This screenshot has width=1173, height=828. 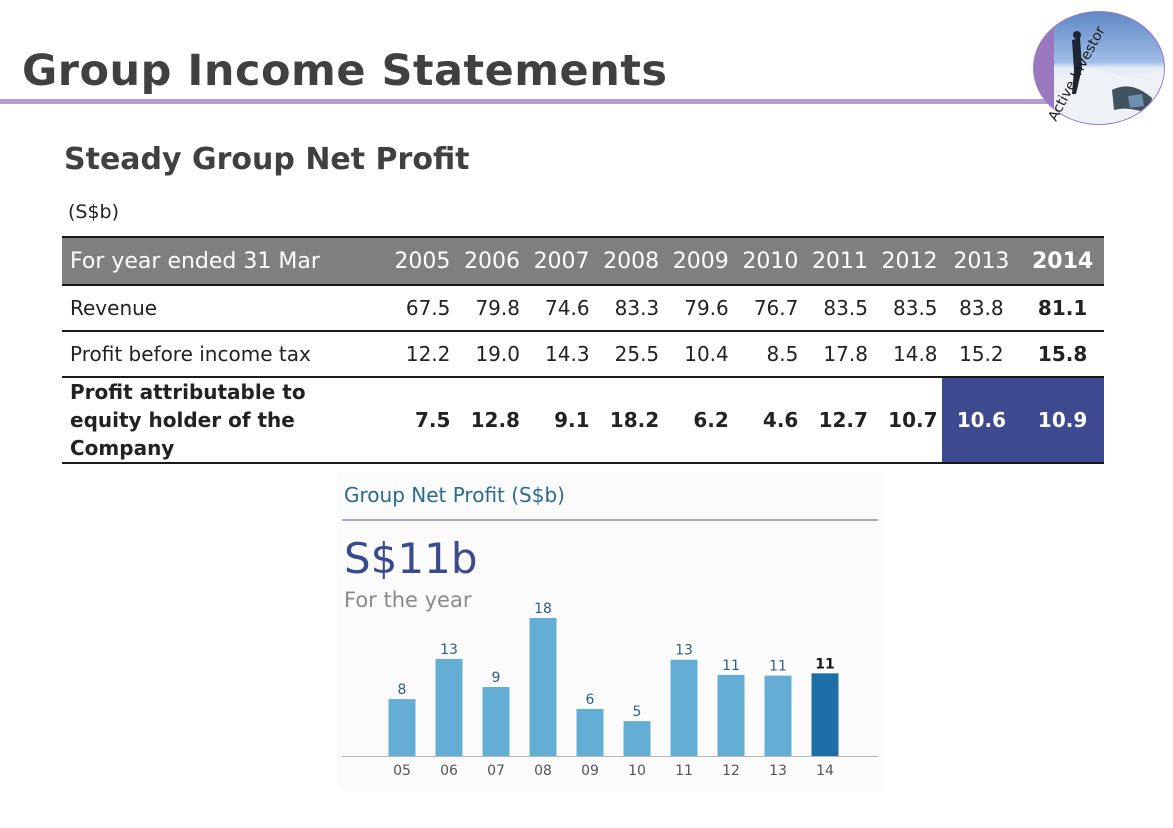 What do you see at coordinates (698, 260) in the screenshot?
I see `year-header: 2009` at bounding box center [698, 260].